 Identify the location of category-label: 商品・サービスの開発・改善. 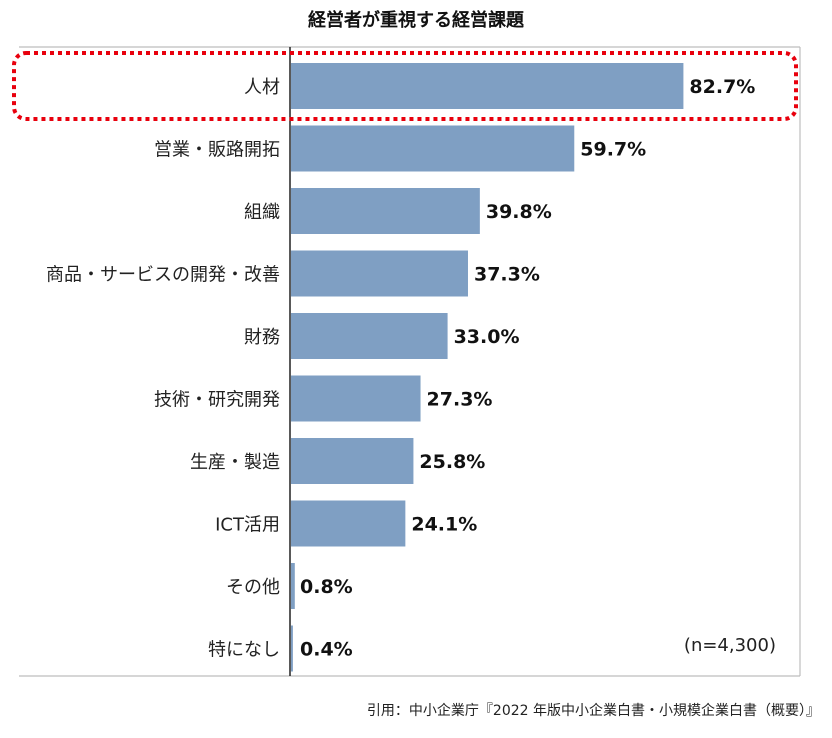
(163, 275).